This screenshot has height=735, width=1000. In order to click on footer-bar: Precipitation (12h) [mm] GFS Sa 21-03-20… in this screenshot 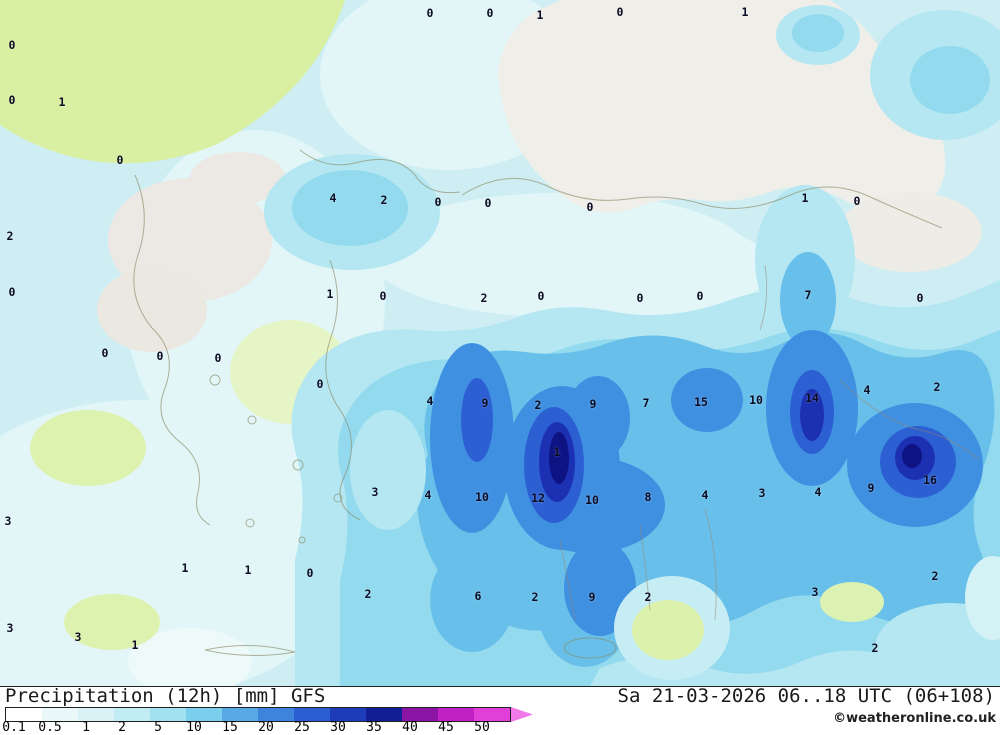, I will do `click(500, 710)`.